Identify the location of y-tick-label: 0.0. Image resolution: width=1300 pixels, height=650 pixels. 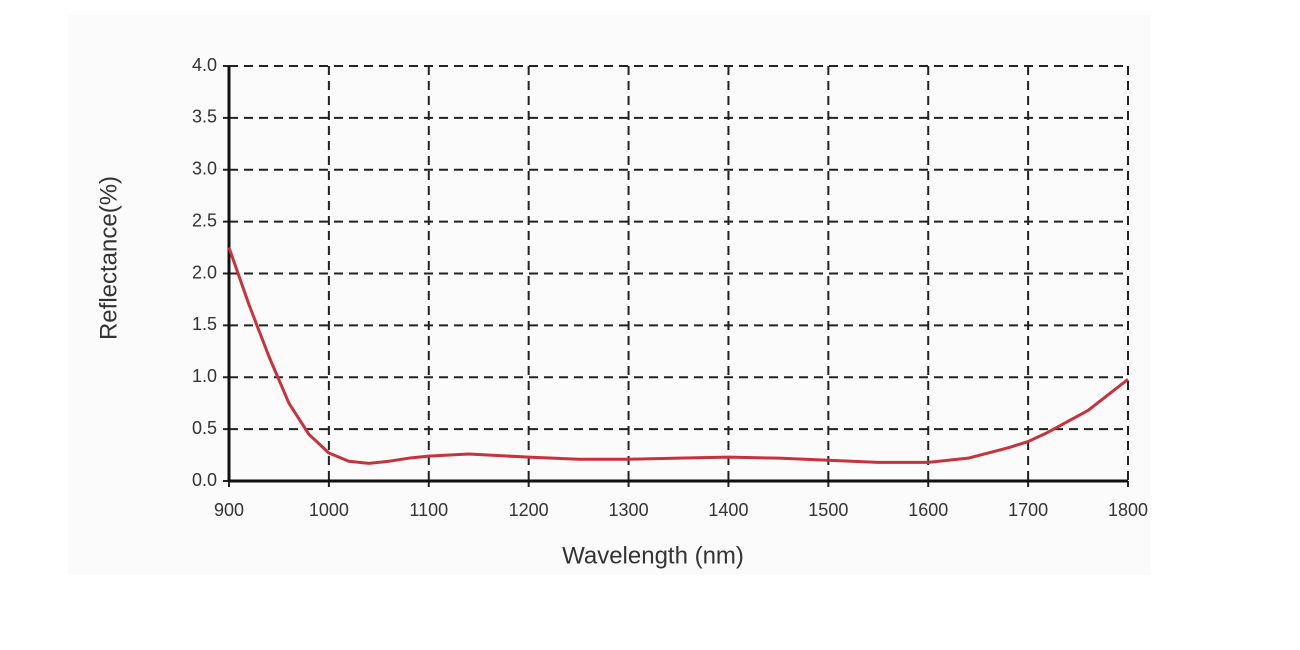
(204, 480).